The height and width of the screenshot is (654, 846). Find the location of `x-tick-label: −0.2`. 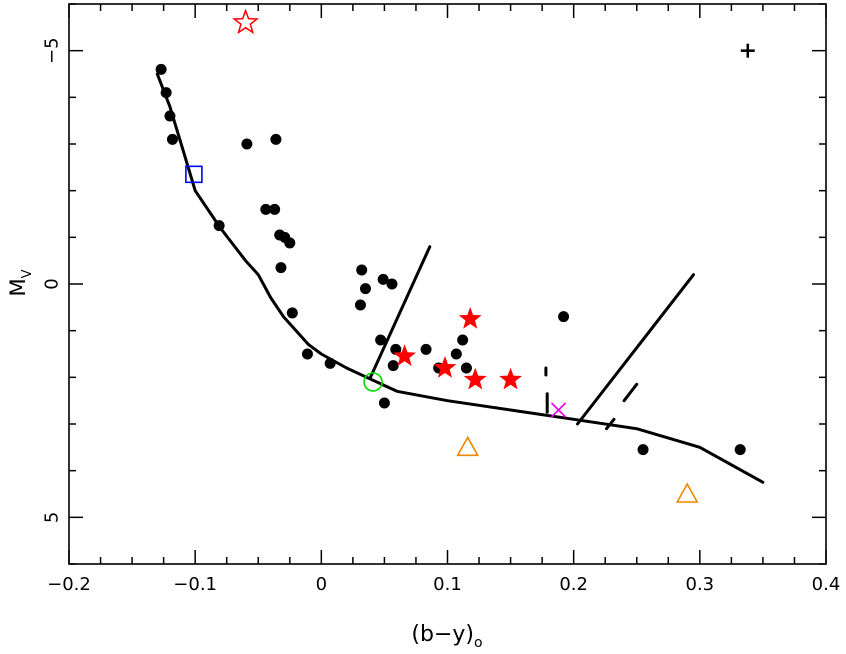

x-tick-label: −0.2 is located at coordinates (69, 584).